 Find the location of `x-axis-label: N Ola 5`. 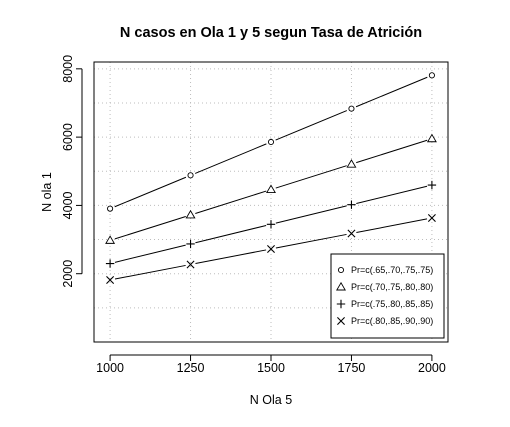

x-axis-label: N Ola 5 is located at coordinates (271, 400).